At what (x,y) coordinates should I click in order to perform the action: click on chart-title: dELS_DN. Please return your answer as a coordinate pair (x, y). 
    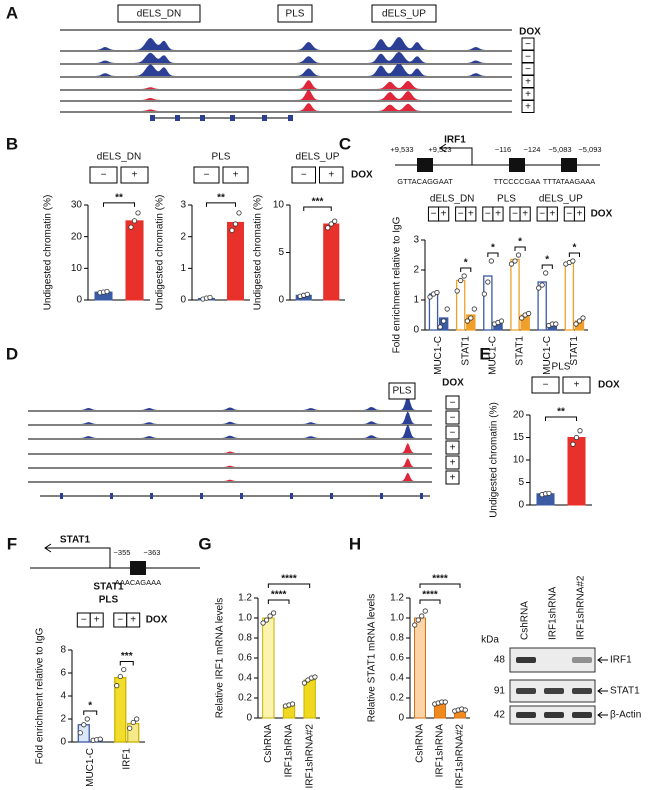
    Looking at the image, I should click on (119, 157).